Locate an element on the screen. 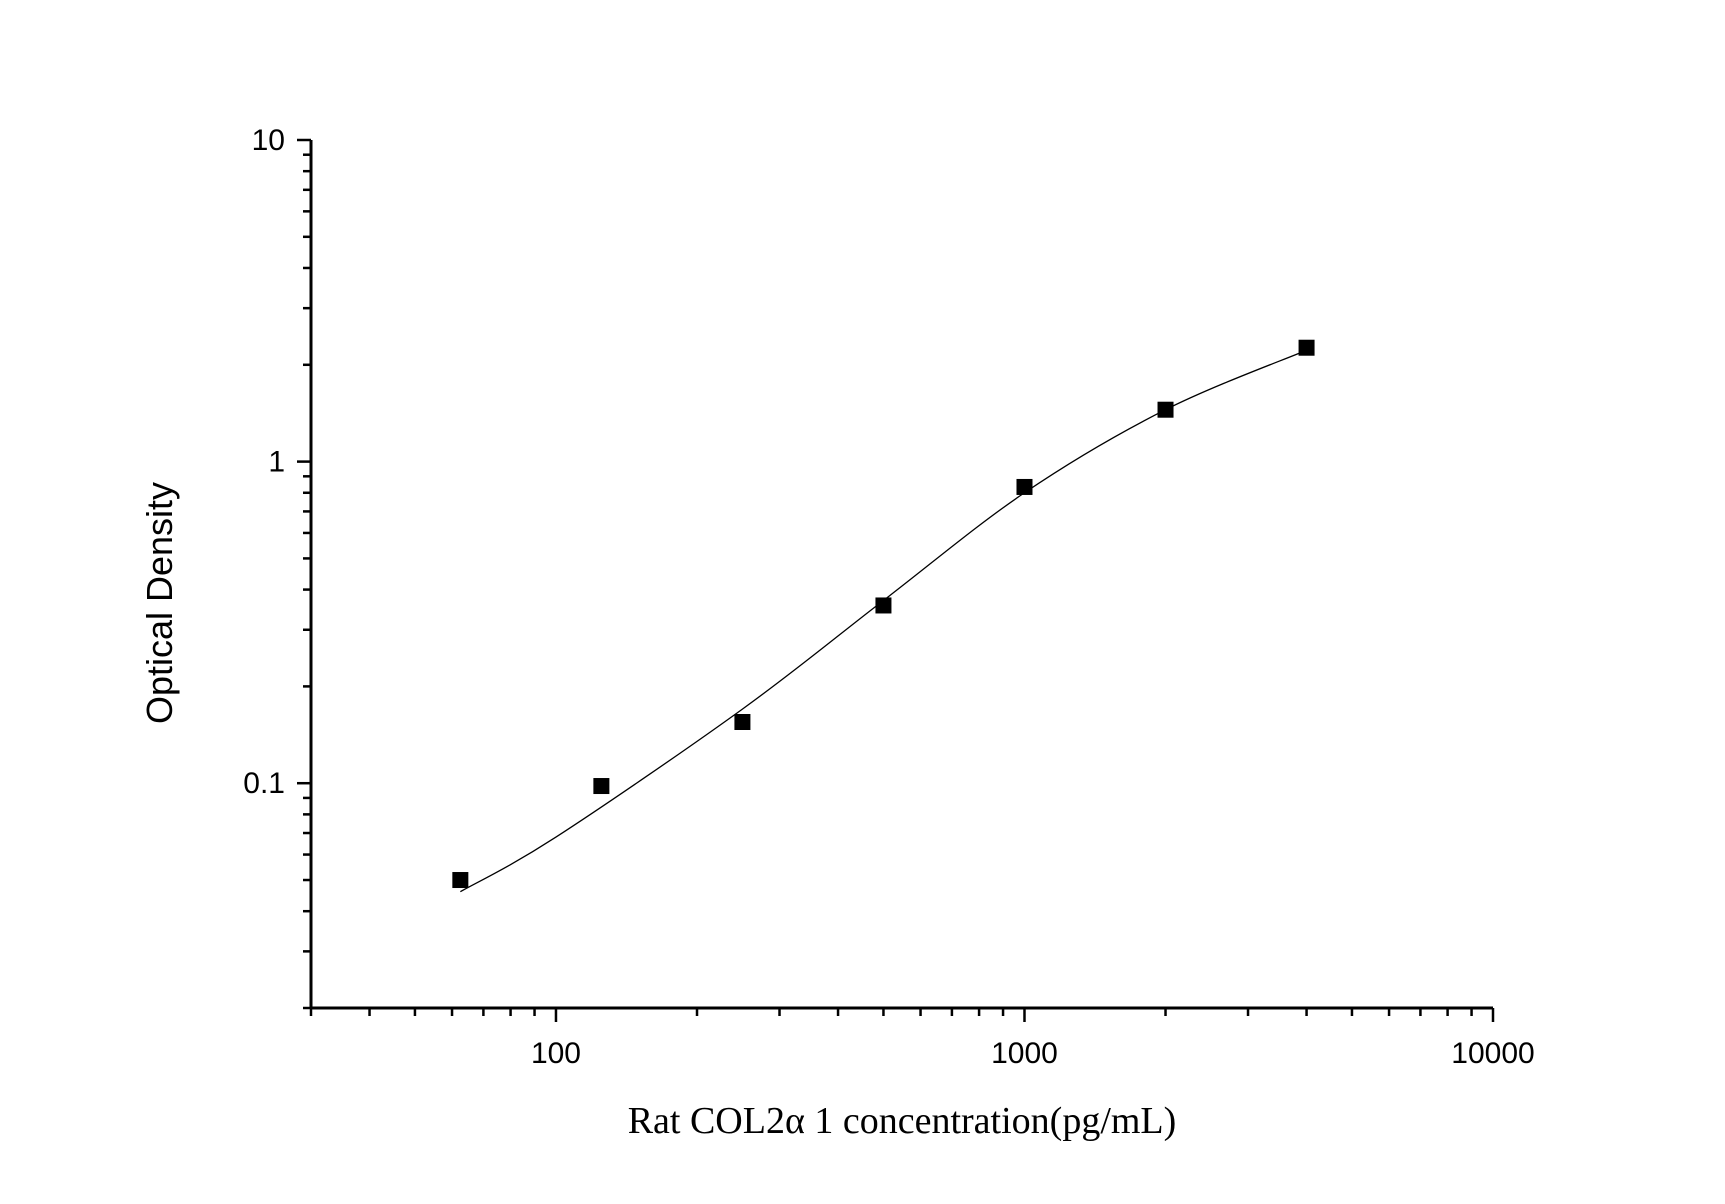 This screenshot has height=1204, width=1725. x-tick-labels: 100 1000 10000 is located at coordinates (1033, 1053).